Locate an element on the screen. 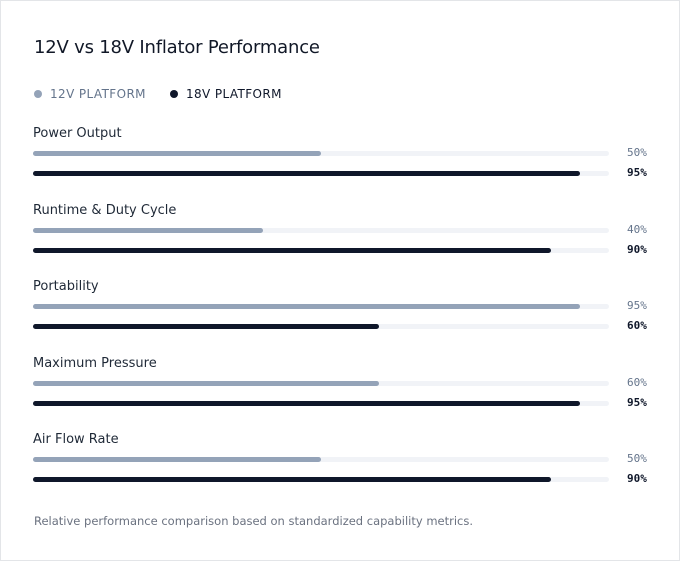 This screenshot has width=680, height=561. category-label: Portability is located at coordinates (66, 286).